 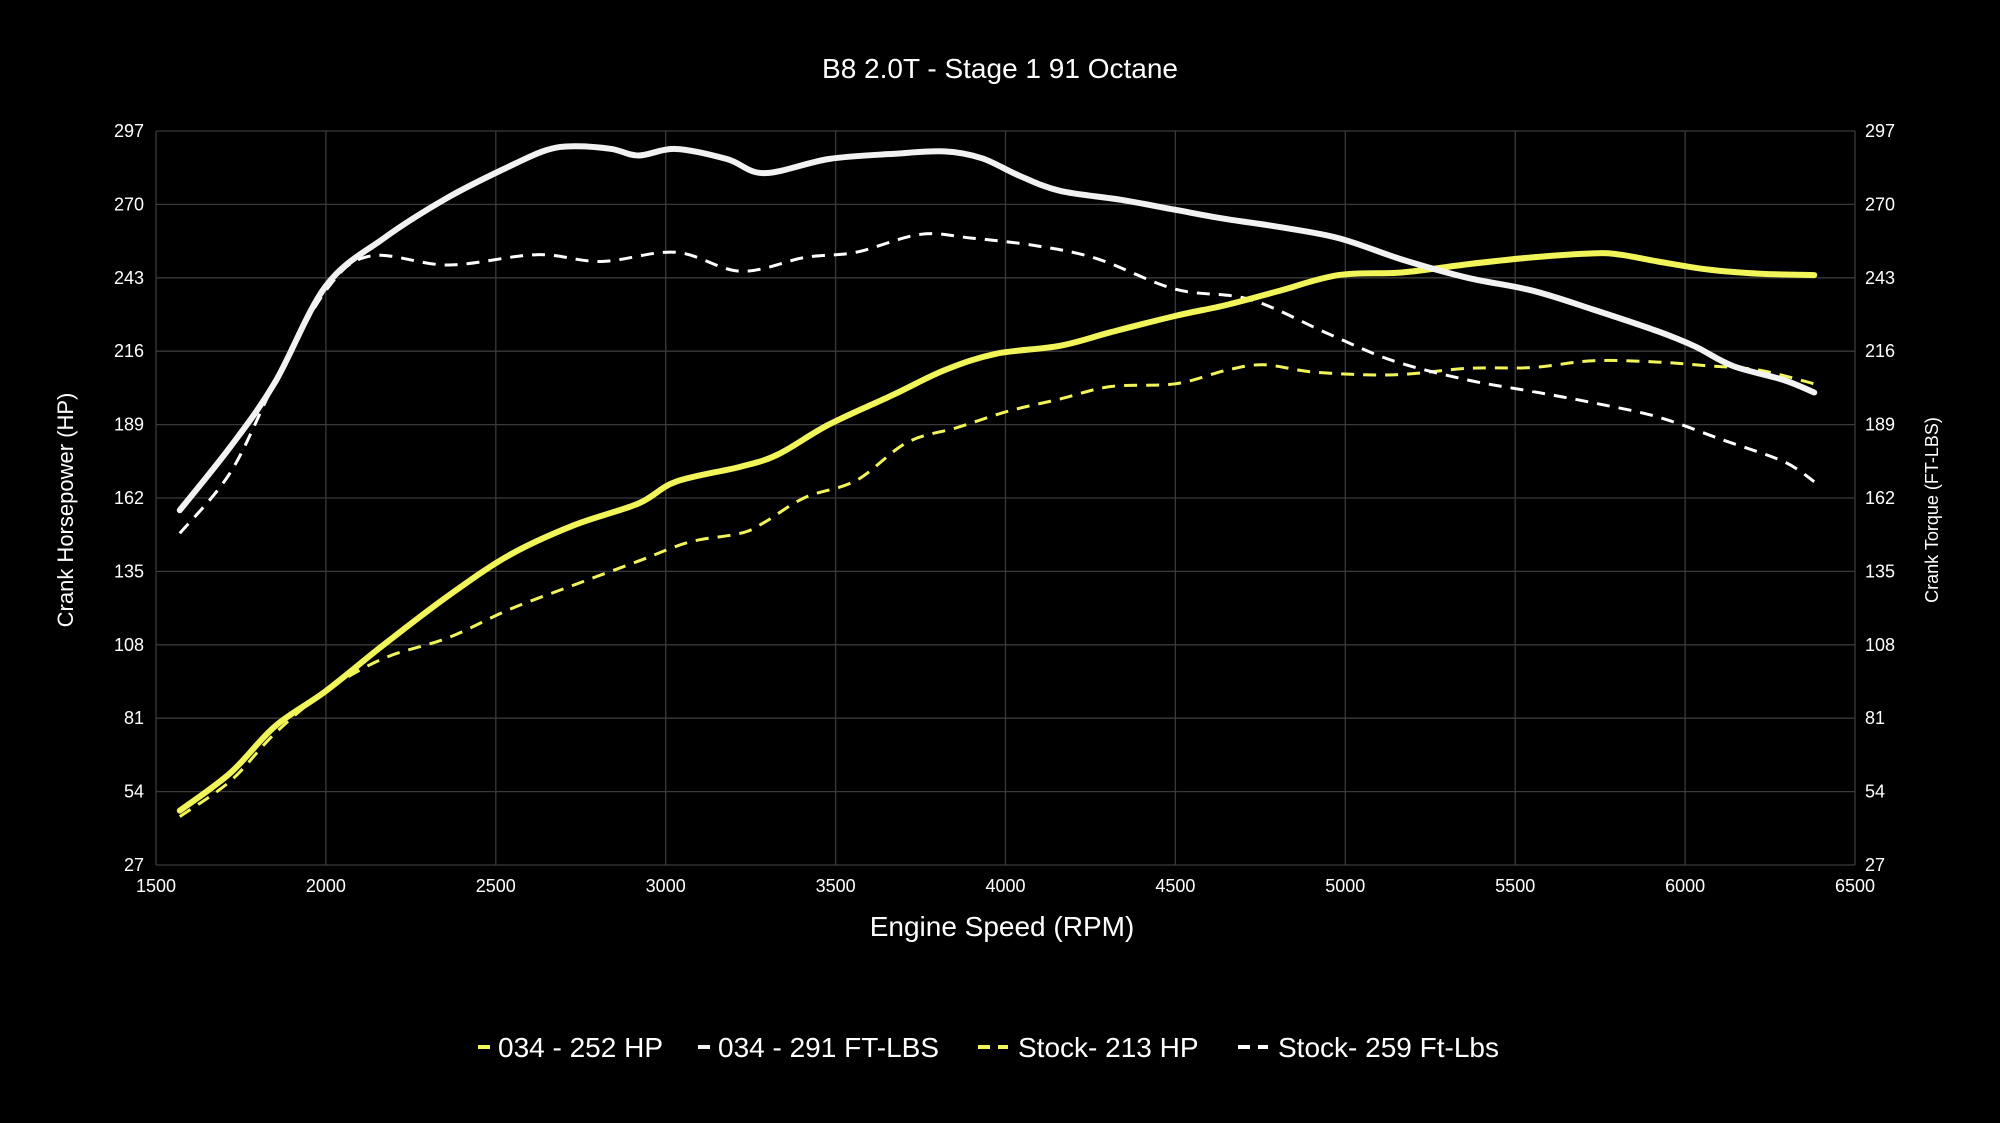 I want to click on y-tick-label-left: 162, so click(x=129, y=498).